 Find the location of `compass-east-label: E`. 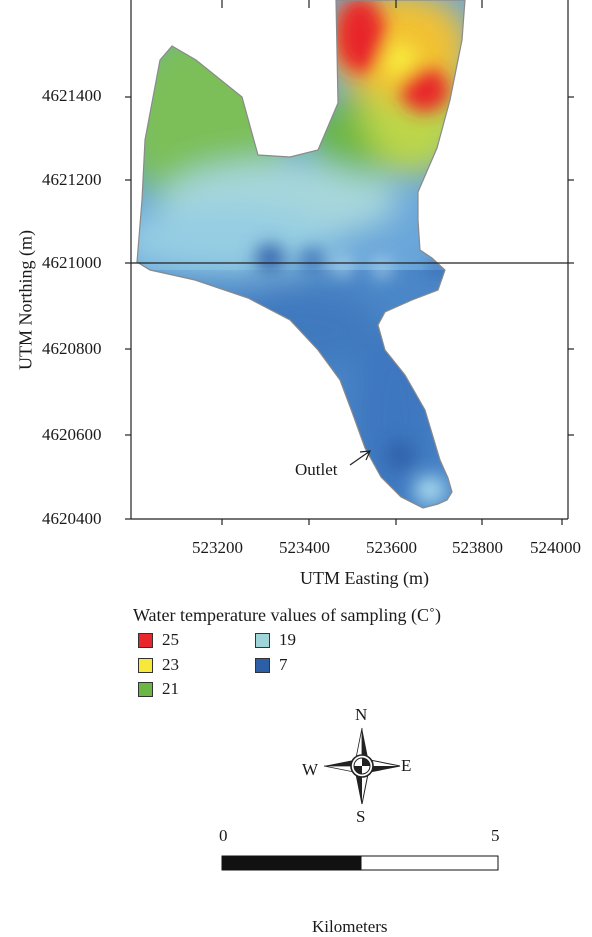

compass-east-label: E is located at coordinates (406, 765).